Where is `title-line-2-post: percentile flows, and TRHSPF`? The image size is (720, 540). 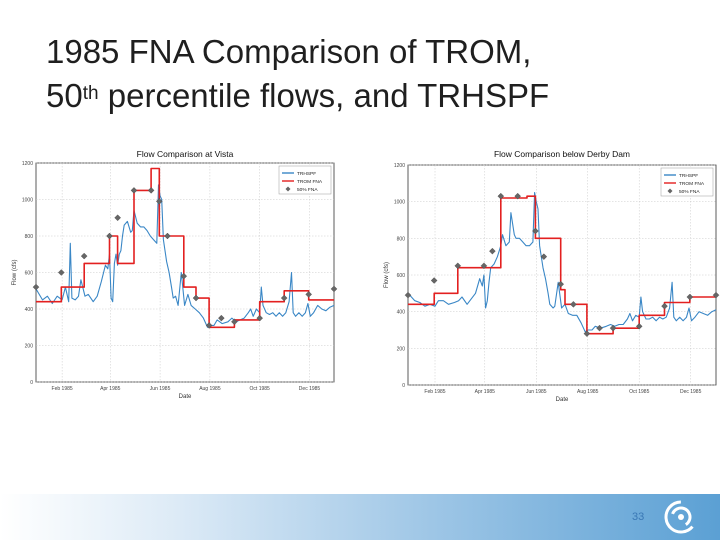
title-line-2-post: percentile flows, and TRHSPF is located at coordinates (324, 95).